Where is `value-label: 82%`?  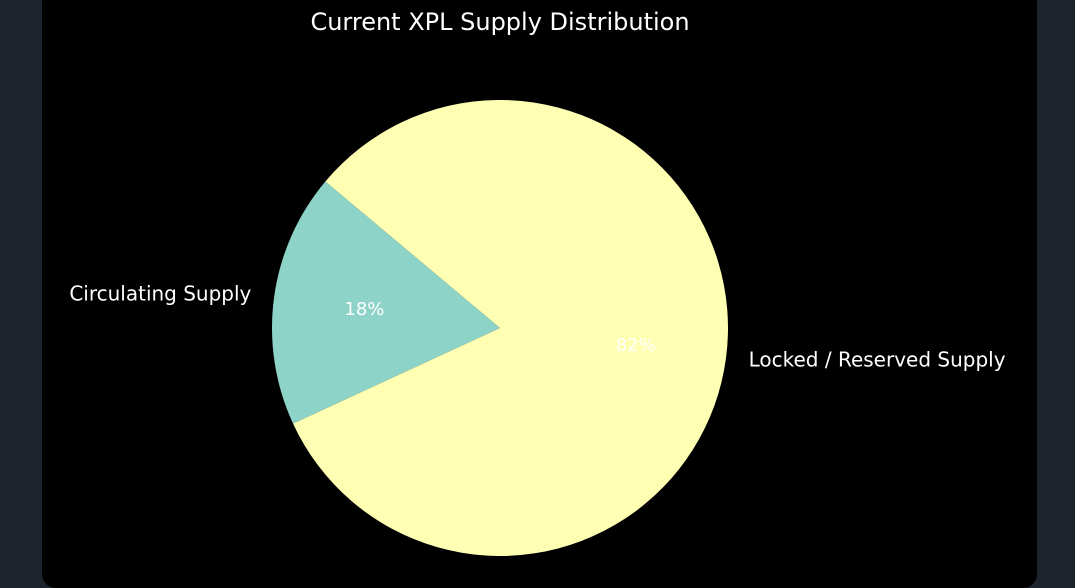
value-label: 82% is located at coordinates (636, 345).